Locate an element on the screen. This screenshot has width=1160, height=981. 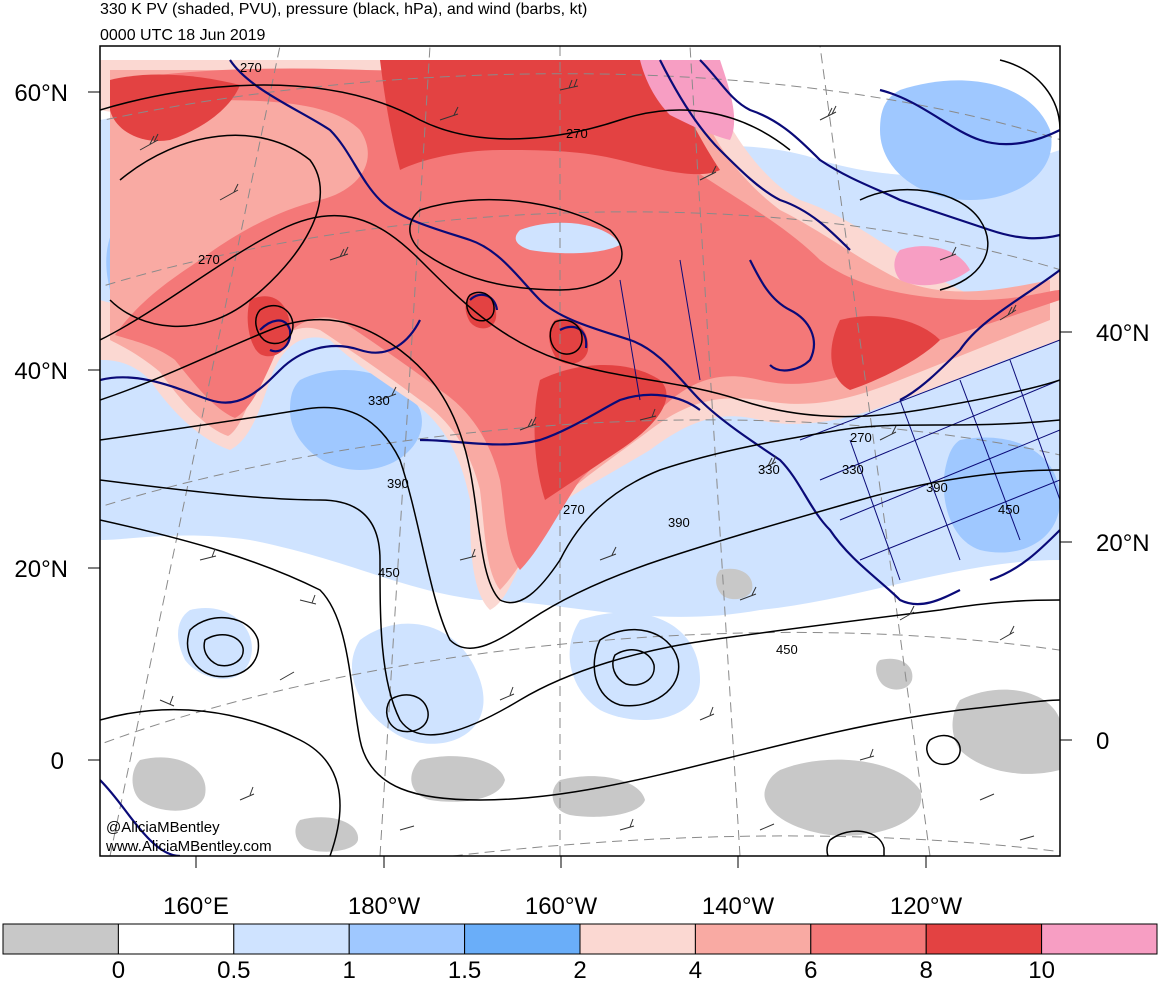
colorbar-tick-label: 4 is located at coordinates (695, 969).